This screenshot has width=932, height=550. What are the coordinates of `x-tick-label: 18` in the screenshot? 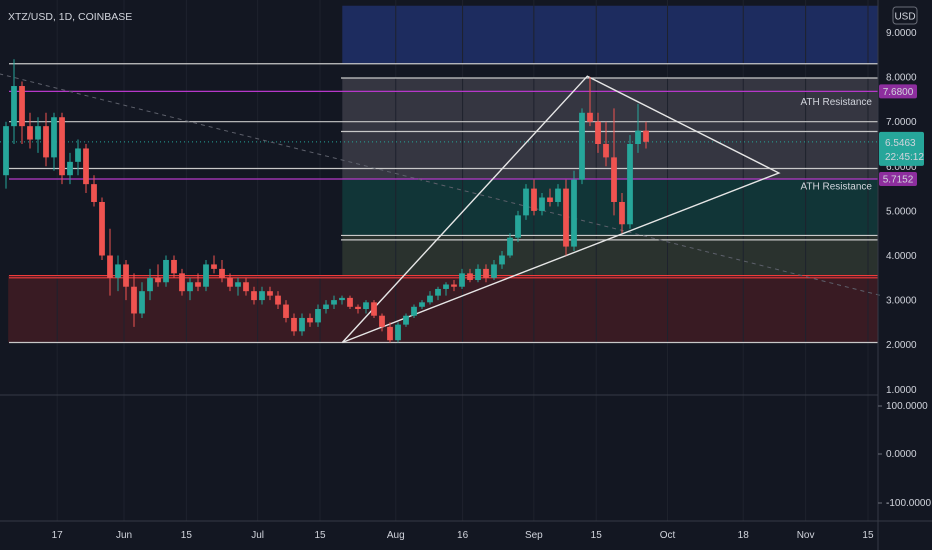 It's located at (744, 535).